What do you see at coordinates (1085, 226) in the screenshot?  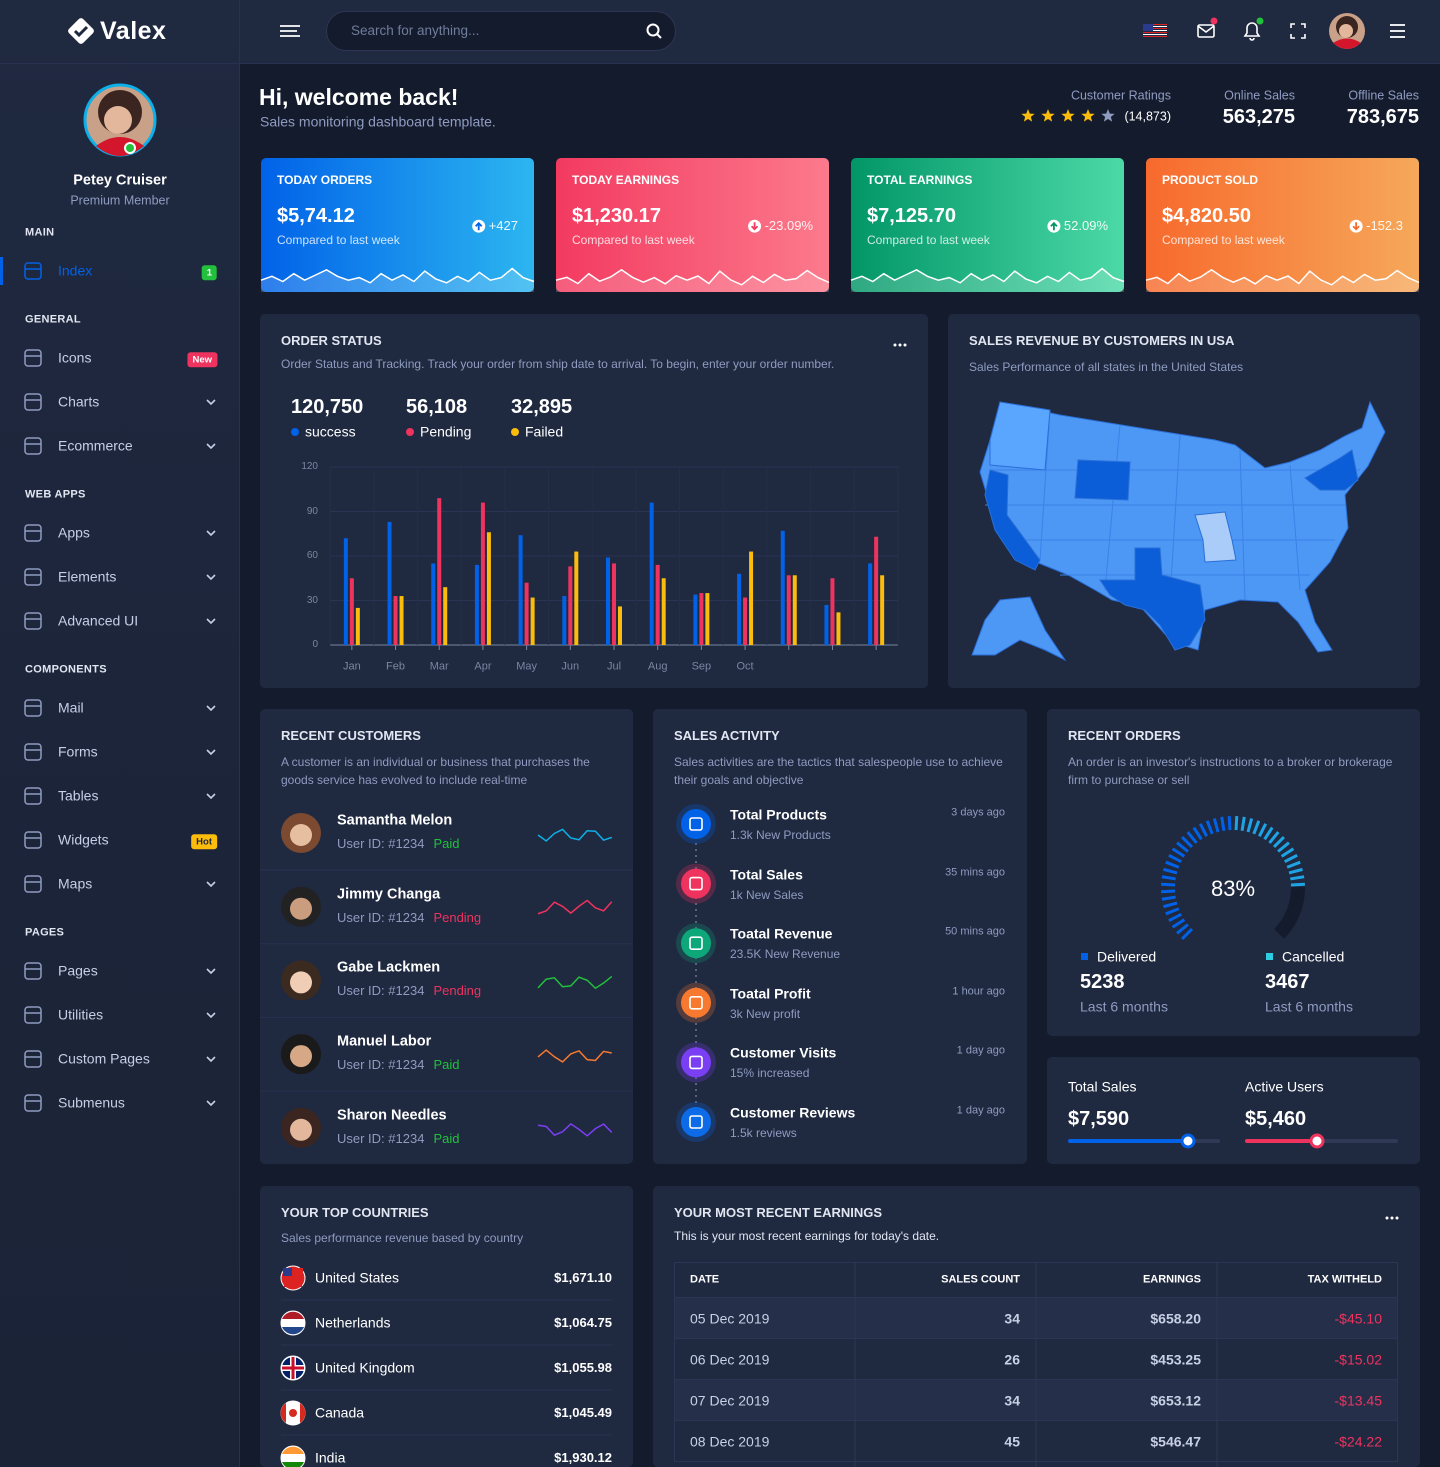 I see `change-value: 52.09%` at bounding box center [1085, 226].